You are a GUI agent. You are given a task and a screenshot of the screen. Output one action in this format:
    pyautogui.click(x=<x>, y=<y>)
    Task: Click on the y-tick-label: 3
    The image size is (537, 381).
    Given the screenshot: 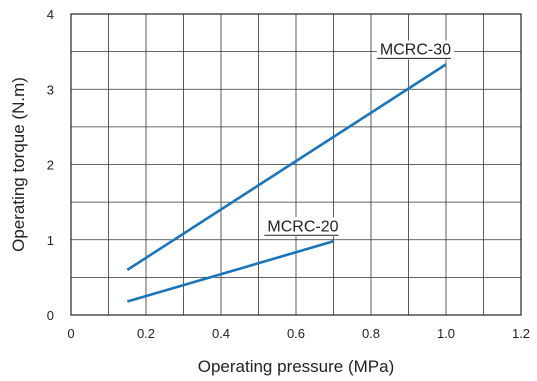 What is the action you would take?
    pyautogui.click(x=50, y=89)
    